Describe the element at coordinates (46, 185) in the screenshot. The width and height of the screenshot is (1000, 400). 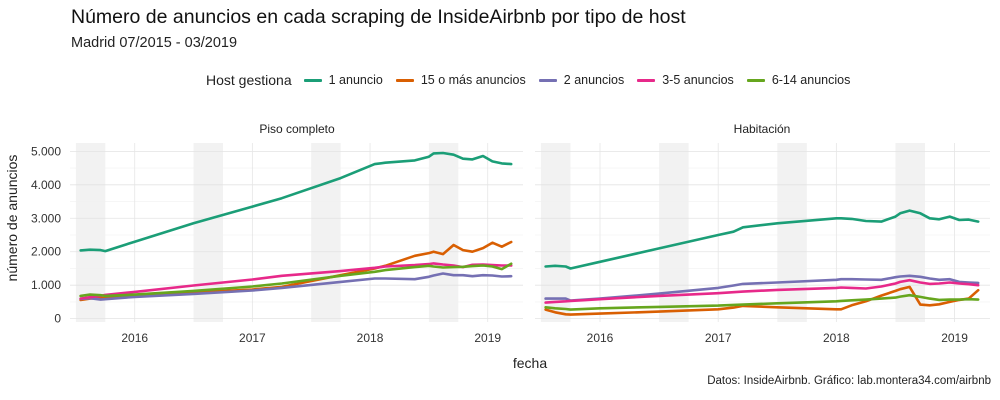
I see `y-tick-label: 4.000` at that location.